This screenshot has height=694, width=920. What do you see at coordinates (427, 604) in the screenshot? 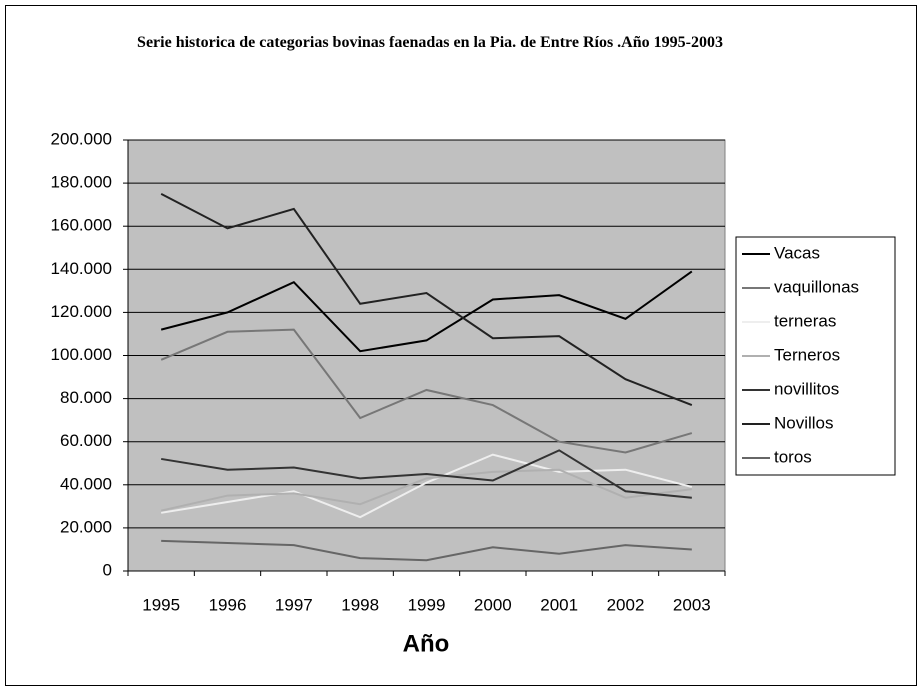
I see `x-tick-label: 1999` at bounding box center [427, 604].